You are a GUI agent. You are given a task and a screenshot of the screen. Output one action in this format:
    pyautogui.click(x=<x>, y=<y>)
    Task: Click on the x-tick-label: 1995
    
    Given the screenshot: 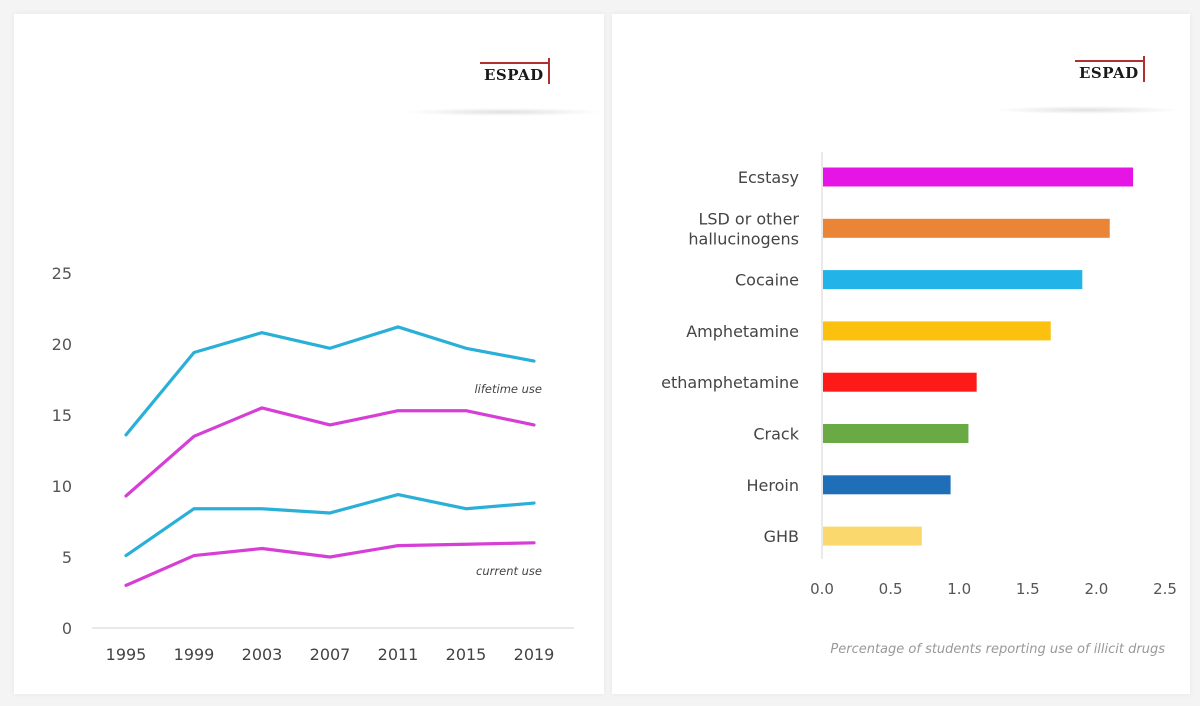 What is the action you would take?
    pyautogui.click(x=126, y=654)
    